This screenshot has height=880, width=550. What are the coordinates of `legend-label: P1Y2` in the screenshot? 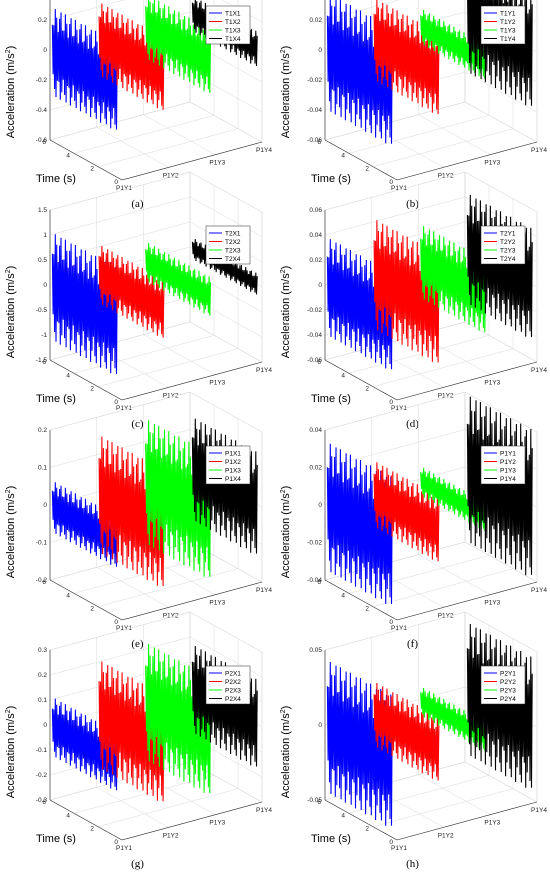 It's located at (508, 462).